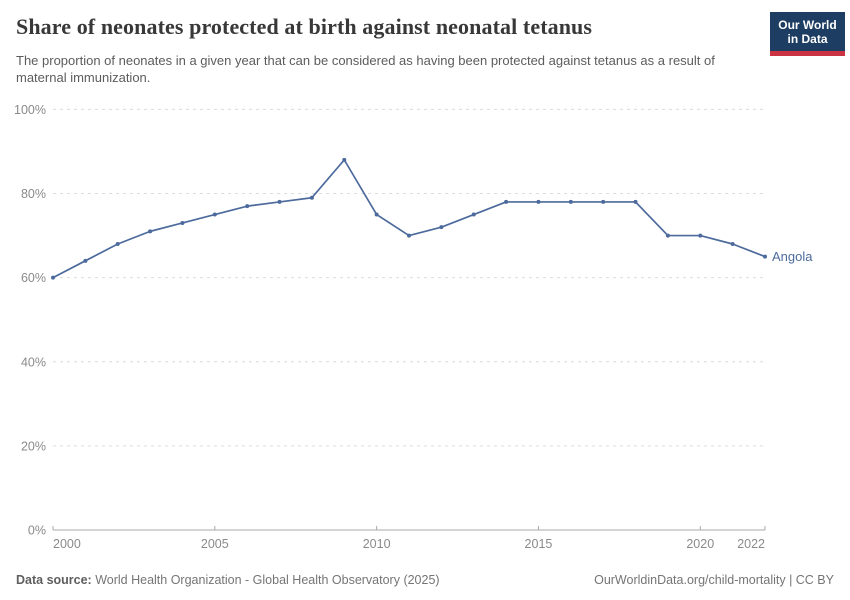 This screenshot has height=600, width=850. I want to click on owid-logo-line2: in Data, so click(807, 39).